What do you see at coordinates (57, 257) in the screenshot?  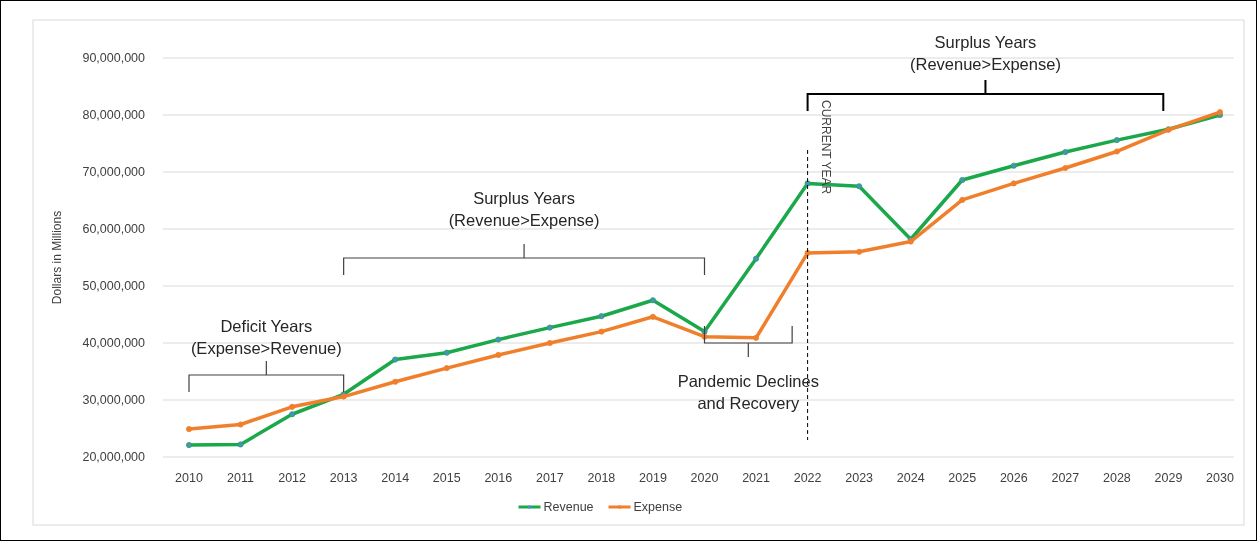 I see `y-axis-title: Dollars in Millions` at bounding box center [57, 257].